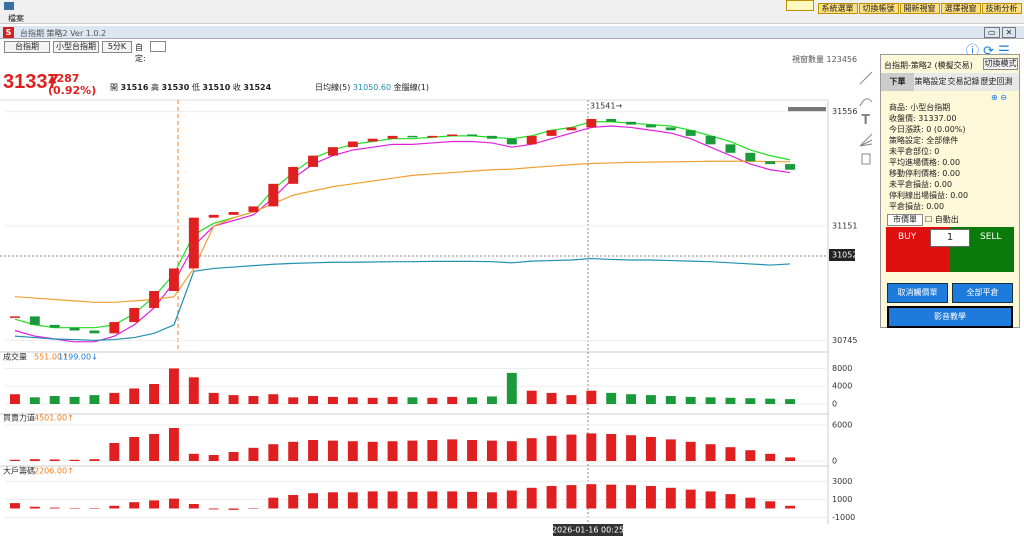 This screenshot has width=1024, height=536. What do you see at coordinates (834, 59) in the screenshot?
I see `window-count-option: 2` at bounding box center [834, 59].